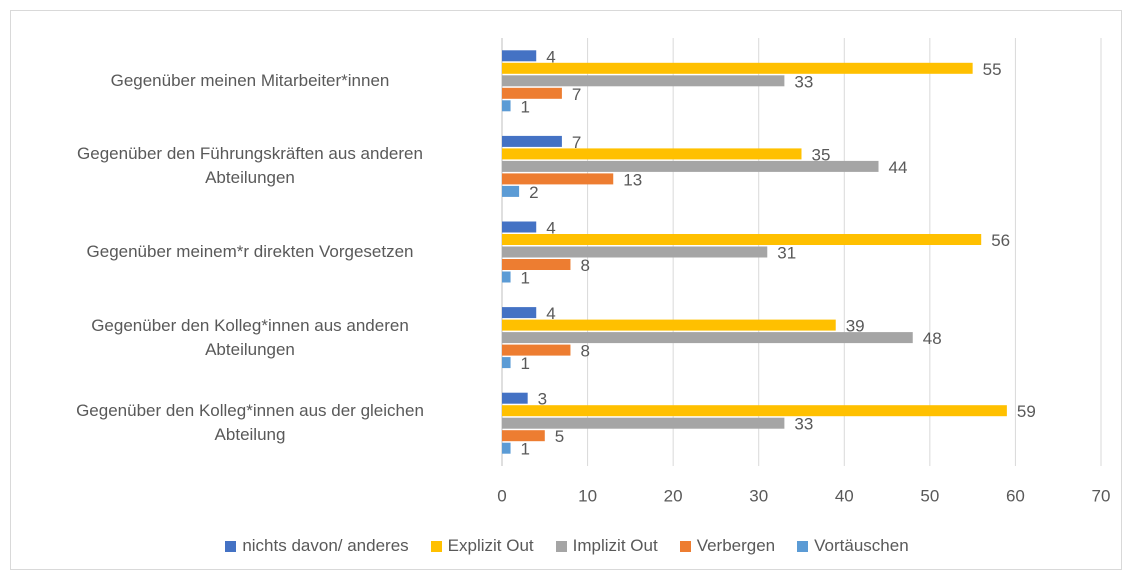 This screenshot has width=1134, height=582. What do you see at coordinates (855, 326) in the screenshot?
I see `data-label: 39` at bounding box center [855, 326].